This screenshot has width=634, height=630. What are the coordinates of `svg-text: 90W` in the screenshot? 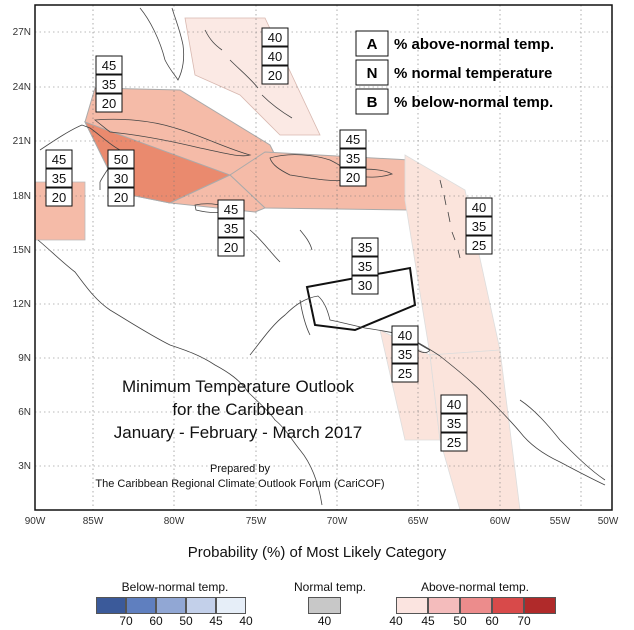 It's located at (35, 521).